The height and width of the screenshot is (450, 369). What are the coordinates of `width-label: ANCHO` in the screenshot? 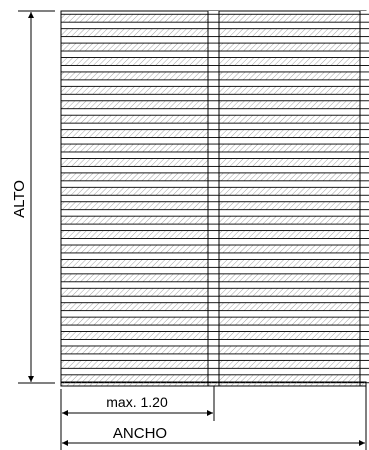 It's located at (140, 433).